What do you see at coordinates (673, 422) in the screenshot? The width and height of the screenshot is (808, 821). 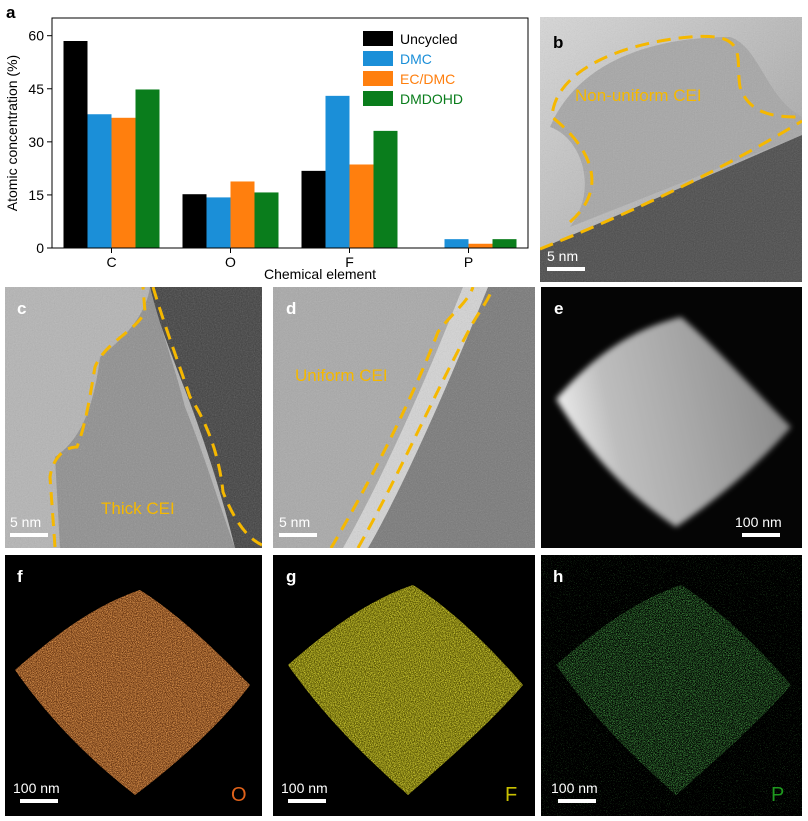 I see `haadf-image-e` at bounding box center [673, 422].